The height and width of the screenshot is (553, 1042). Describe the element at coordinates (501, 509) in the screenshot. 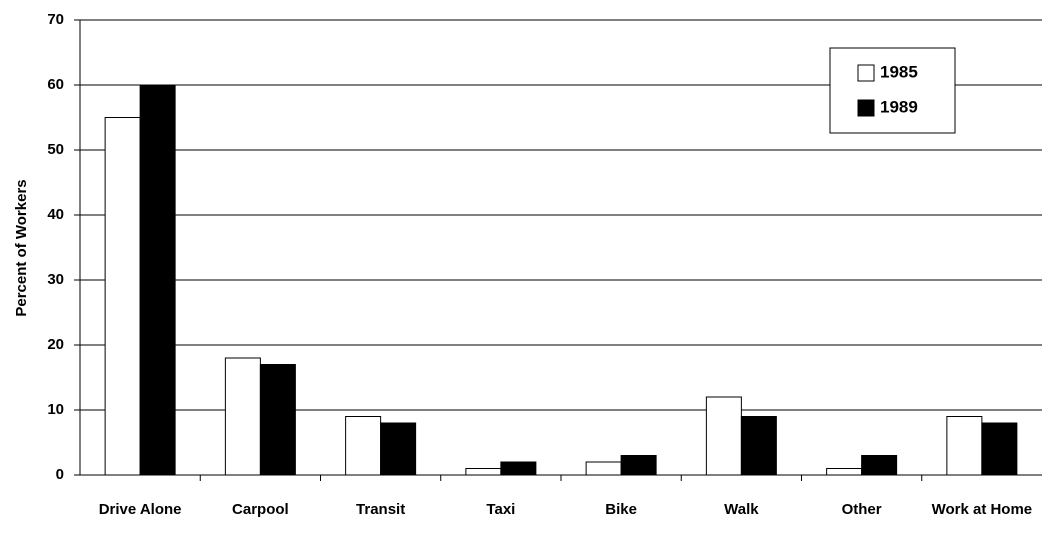

I see `x-tick-label: Taxi` at that location.